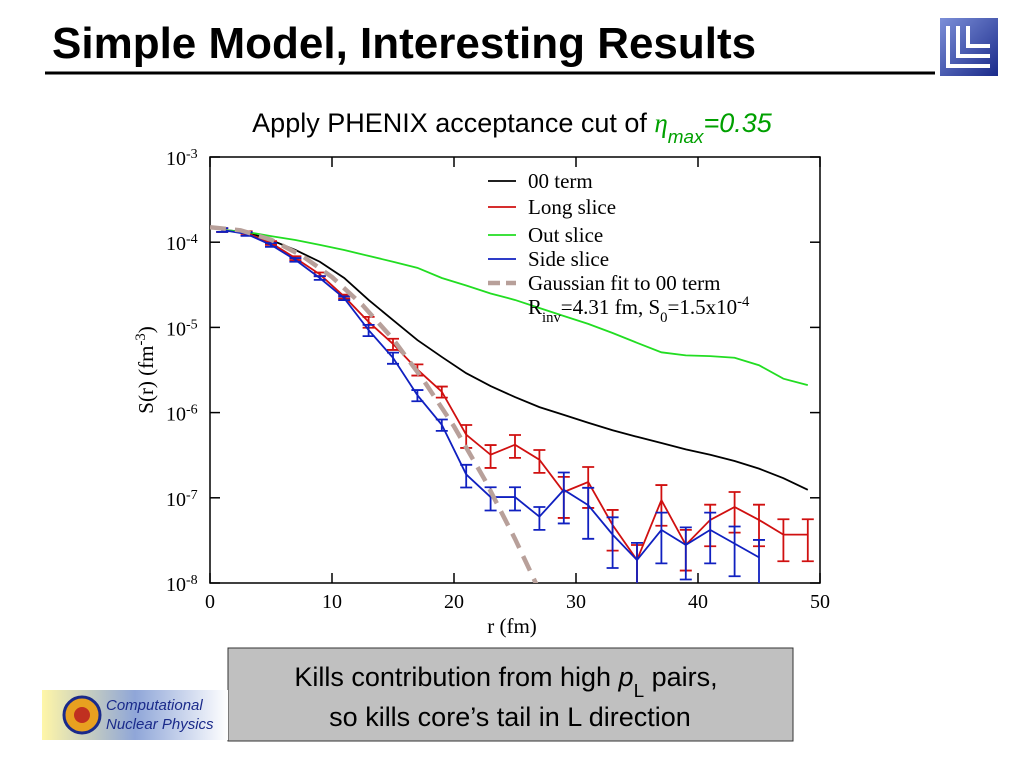  I want to click on text-part: =4.31 fm, S, so click(610, 307).